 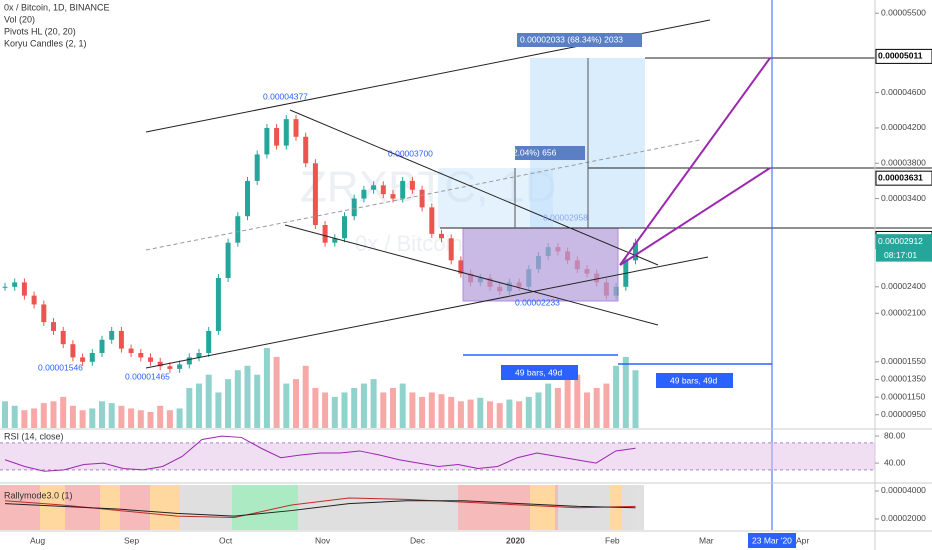 I want to click on y-tick-label: 0.00001150, so click(x=903, y=396).